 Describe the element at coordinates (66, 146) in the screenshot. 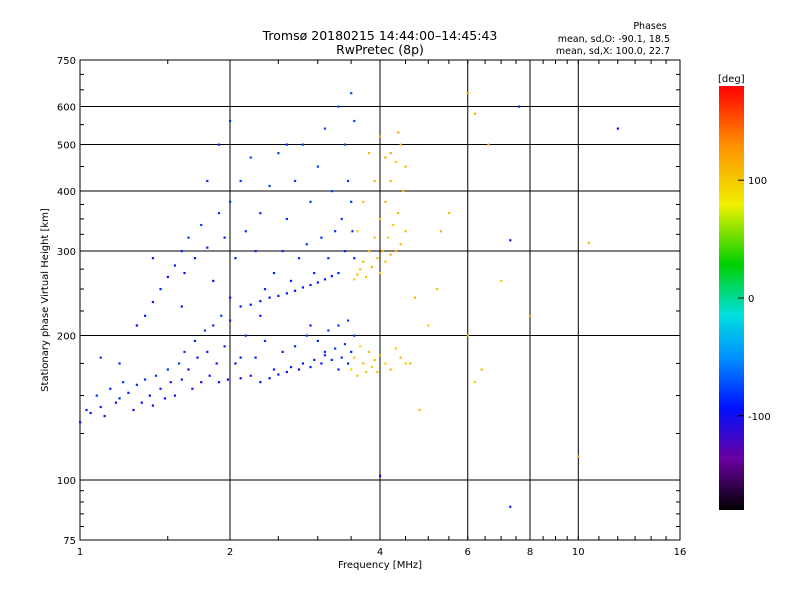

I see `y-tick-label: 500` at that location.